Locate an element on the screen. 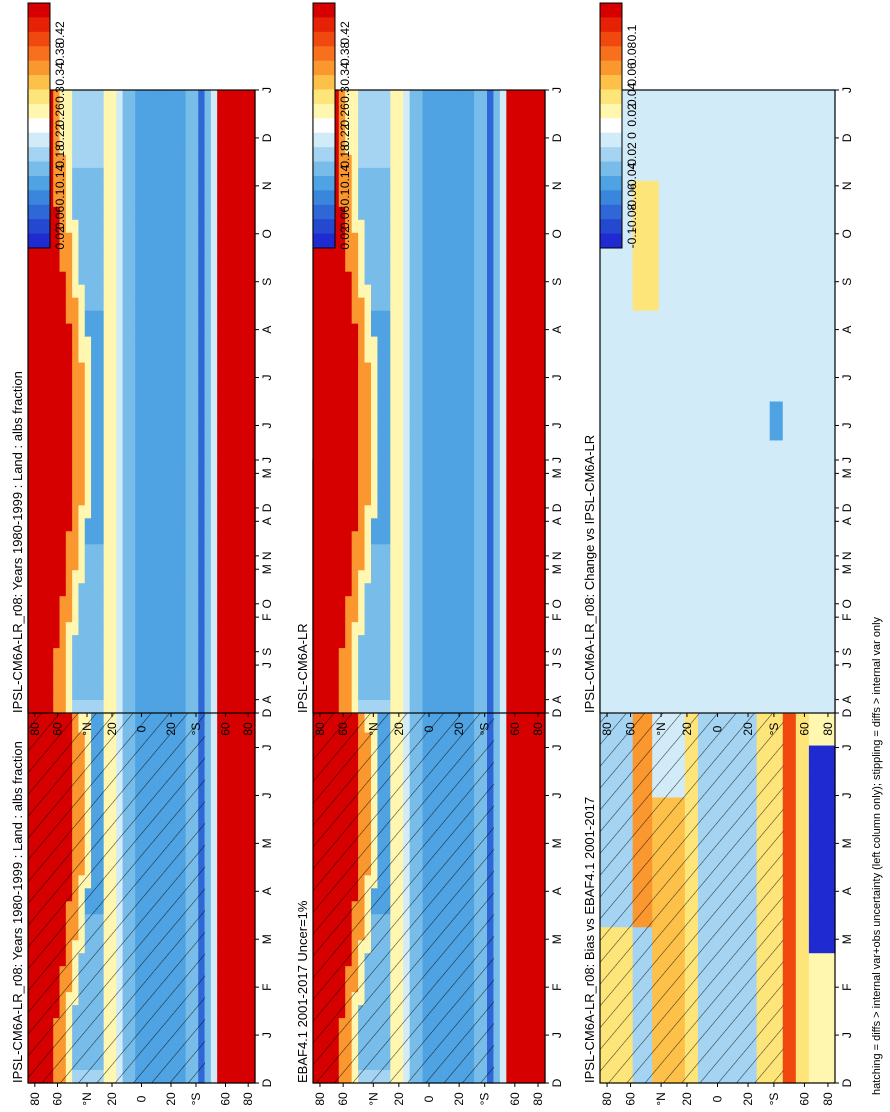  lat-tick-label: 20 is located at coordinates (171, 1099).